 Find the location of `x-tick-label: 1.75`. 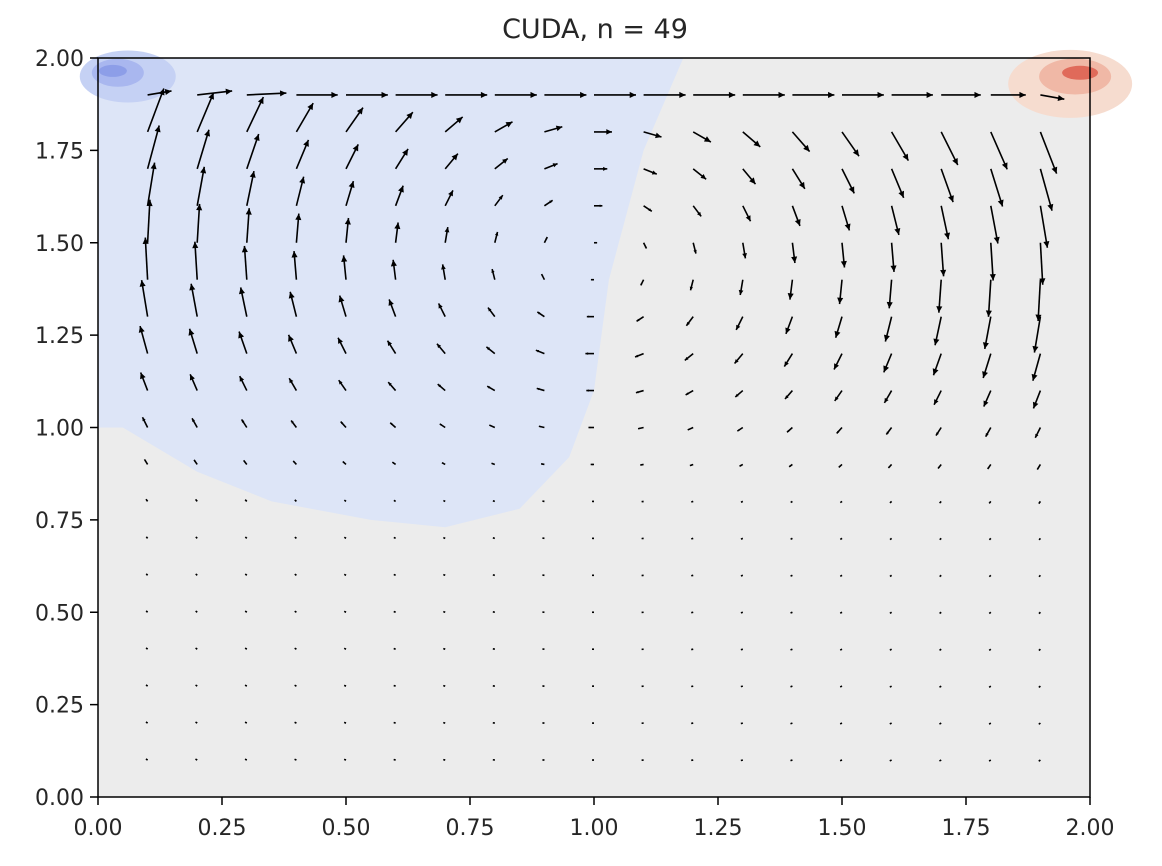

x-tick-label: 1.75 is located at coordinates (966, 828).